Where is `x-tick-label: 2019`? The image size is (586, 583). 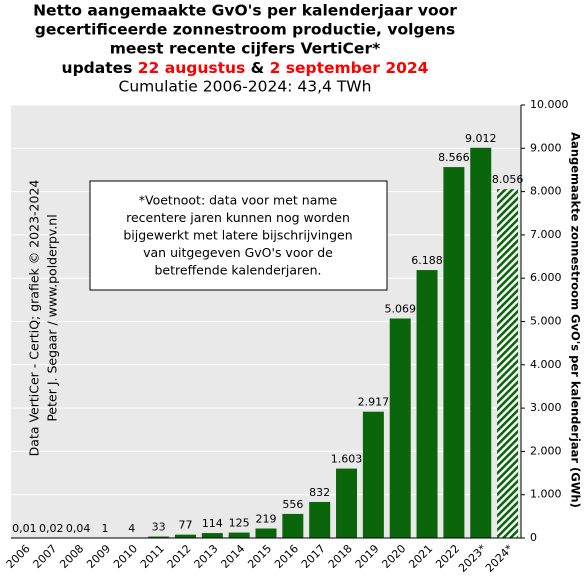
x-tick-label: 2019 is located at coordinates (367, 556).